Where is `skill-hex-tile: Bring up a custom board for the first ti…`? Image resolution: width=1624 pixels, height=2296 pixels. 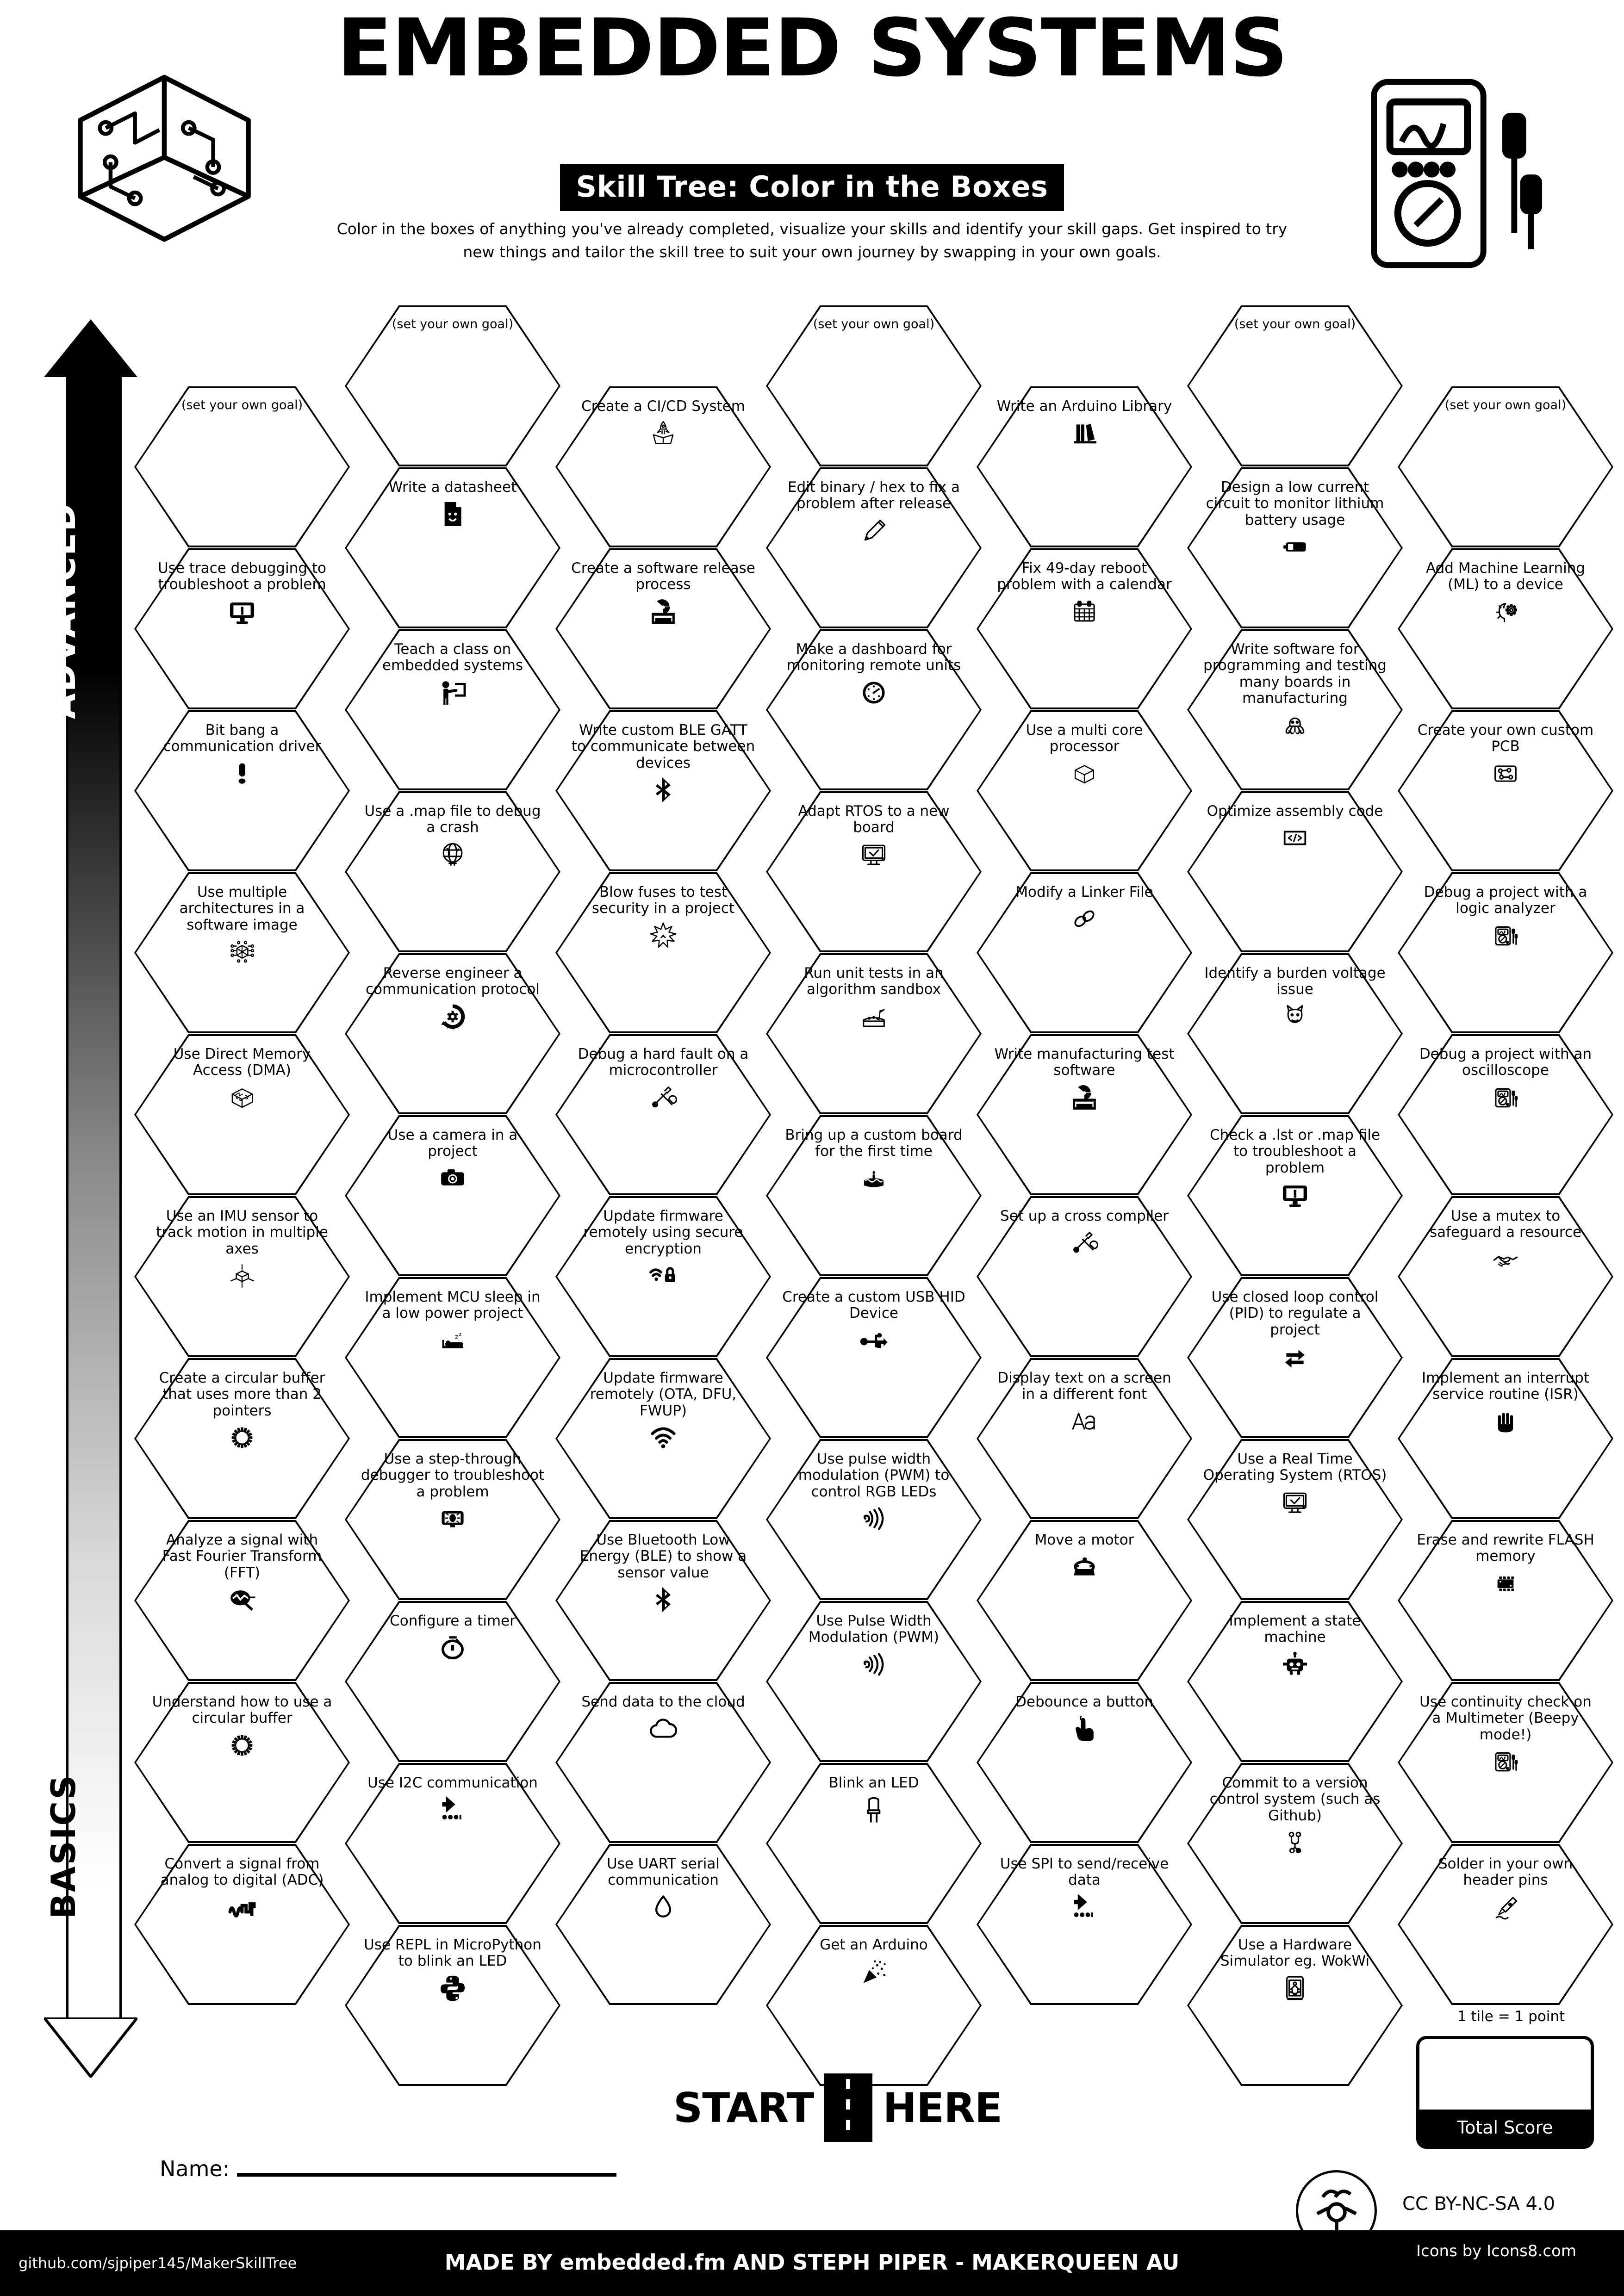
skill-hex-tile: Bring up a custom board for the first ti… is located at coordinates (874, 1196).